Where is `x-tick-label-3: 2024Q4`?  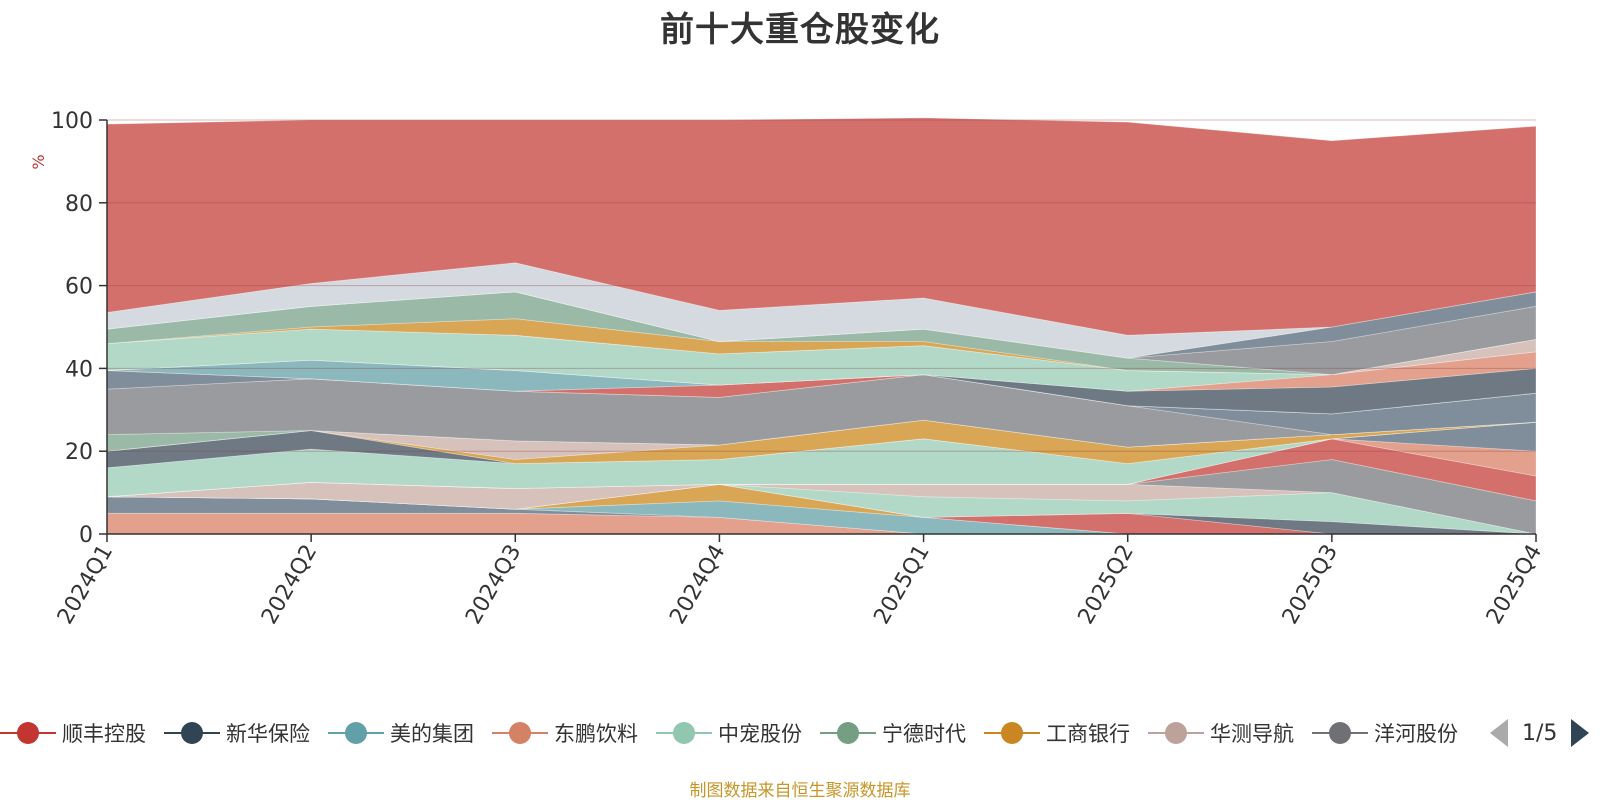
x-tick-label-3: 2024Q4 is located at coordinates (697, 585).